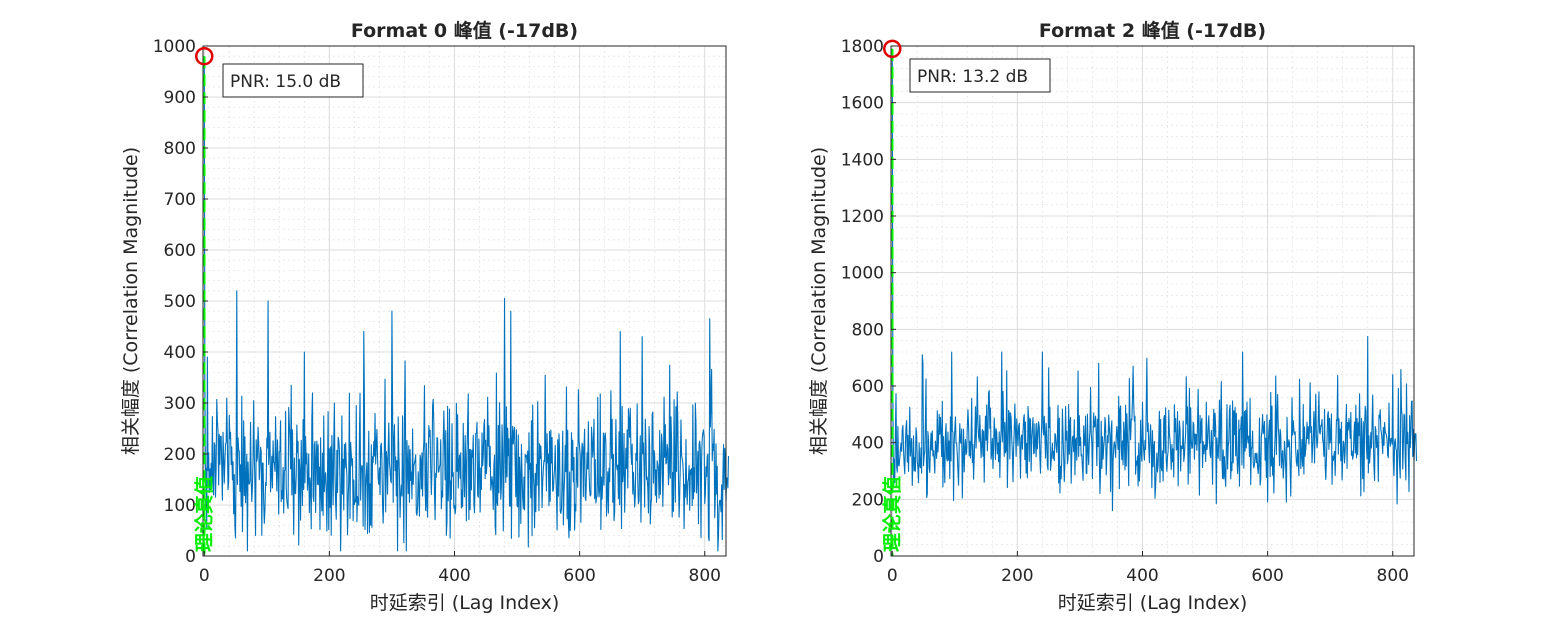 The image size is (1563, 625). I want to click on pnr-annotation-text: PNR: 13.2 dB, so click(972, 77).